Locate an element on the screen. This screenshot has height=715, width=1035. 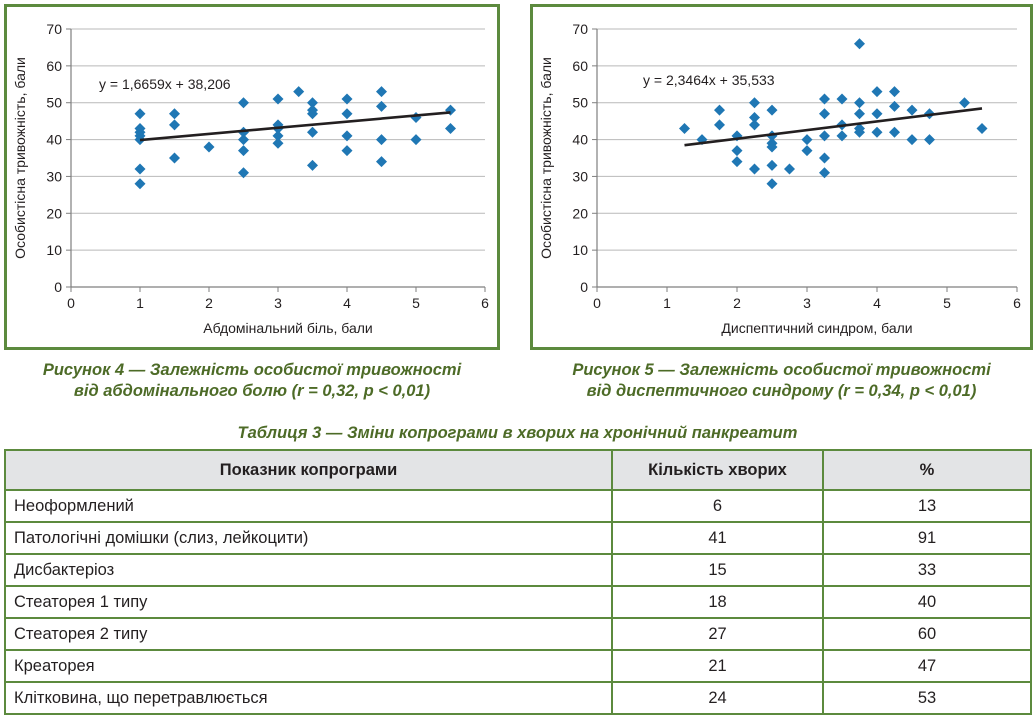
y-tick-label: 20 is located at coordinates (54, 213).